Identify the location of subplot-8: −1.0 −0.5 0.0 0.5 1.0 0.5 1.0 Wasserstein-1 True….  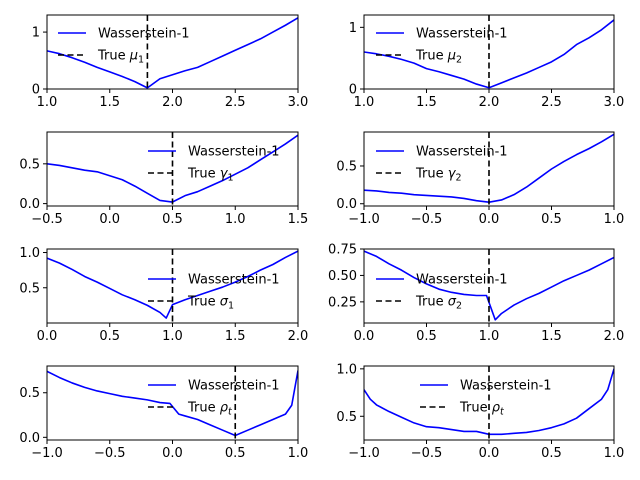
(480, 411).